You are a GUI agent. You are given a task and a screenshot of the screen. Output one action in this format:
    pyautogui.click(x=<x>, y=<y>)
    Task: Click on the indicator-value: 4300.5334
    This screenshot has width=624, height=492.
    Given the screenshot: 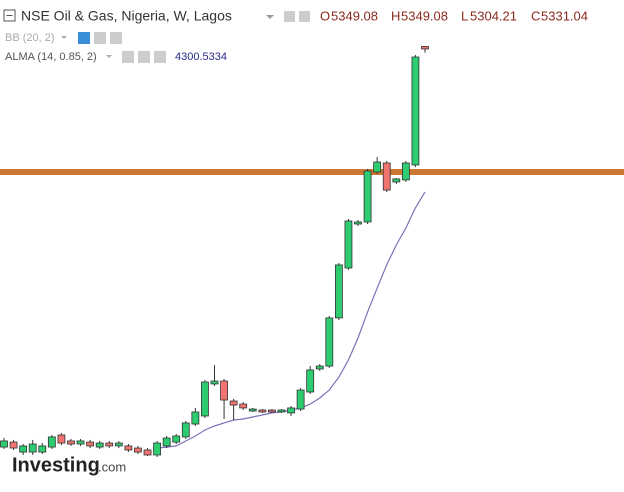 What is the action you would take?
    pyautogui.click(x=201, y=57)
    